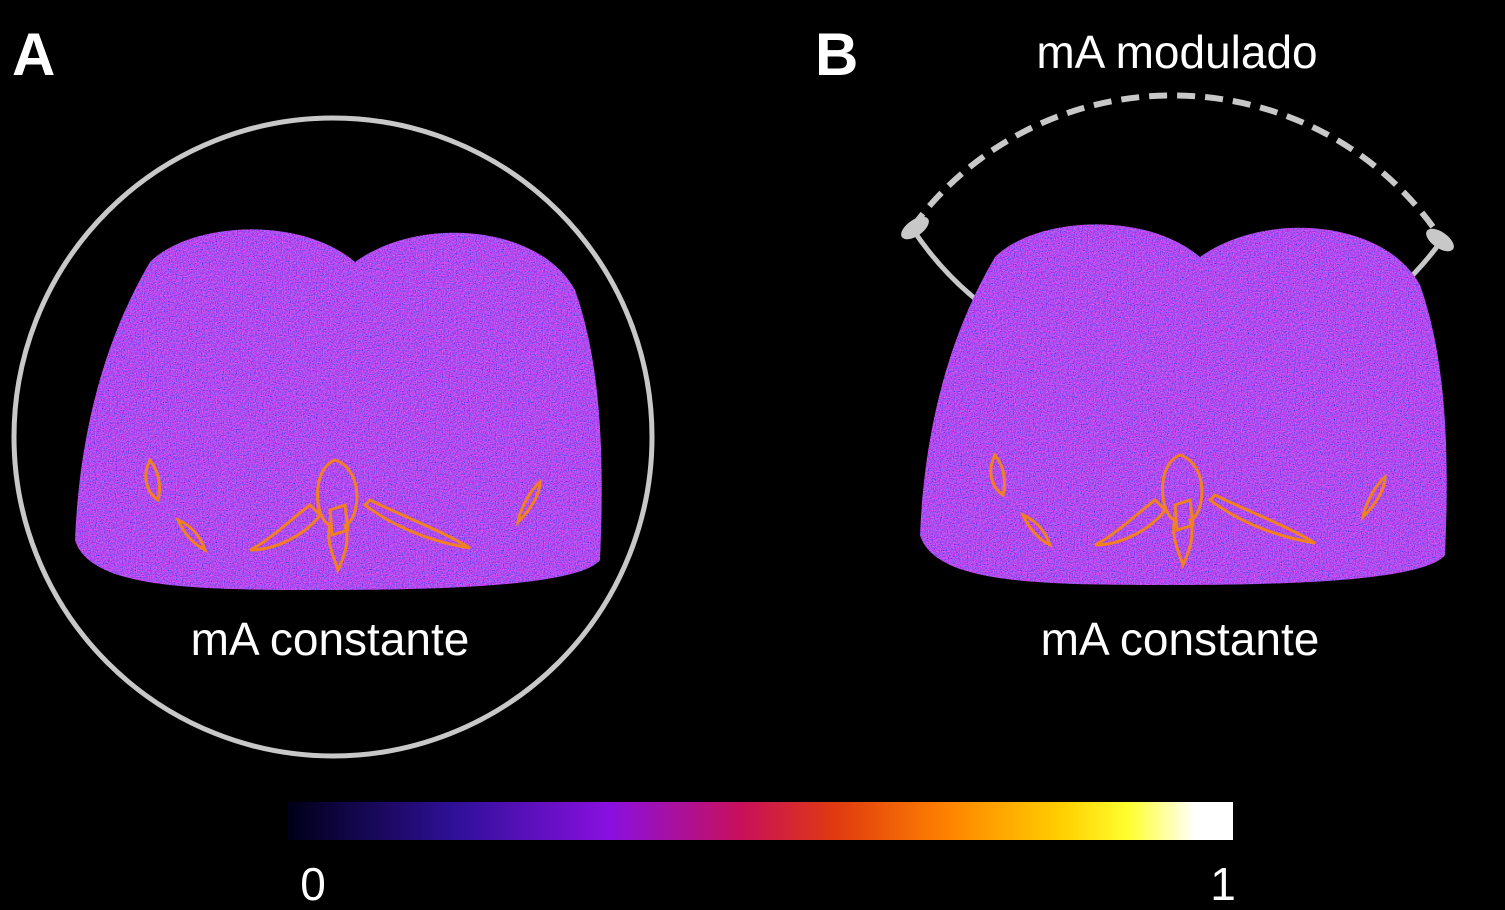 The width and height of the screenshot is (1505, 910). Describe the element at coordinates (836, 54) in the screenshot. I see `panel-label: B` at that location.